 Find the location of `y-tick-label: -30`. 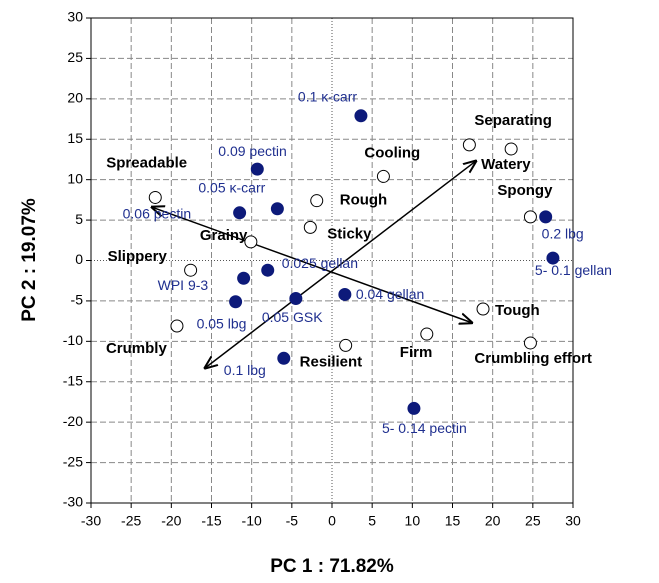

y-tick-label: -30 is located at coordinates (73, 502).